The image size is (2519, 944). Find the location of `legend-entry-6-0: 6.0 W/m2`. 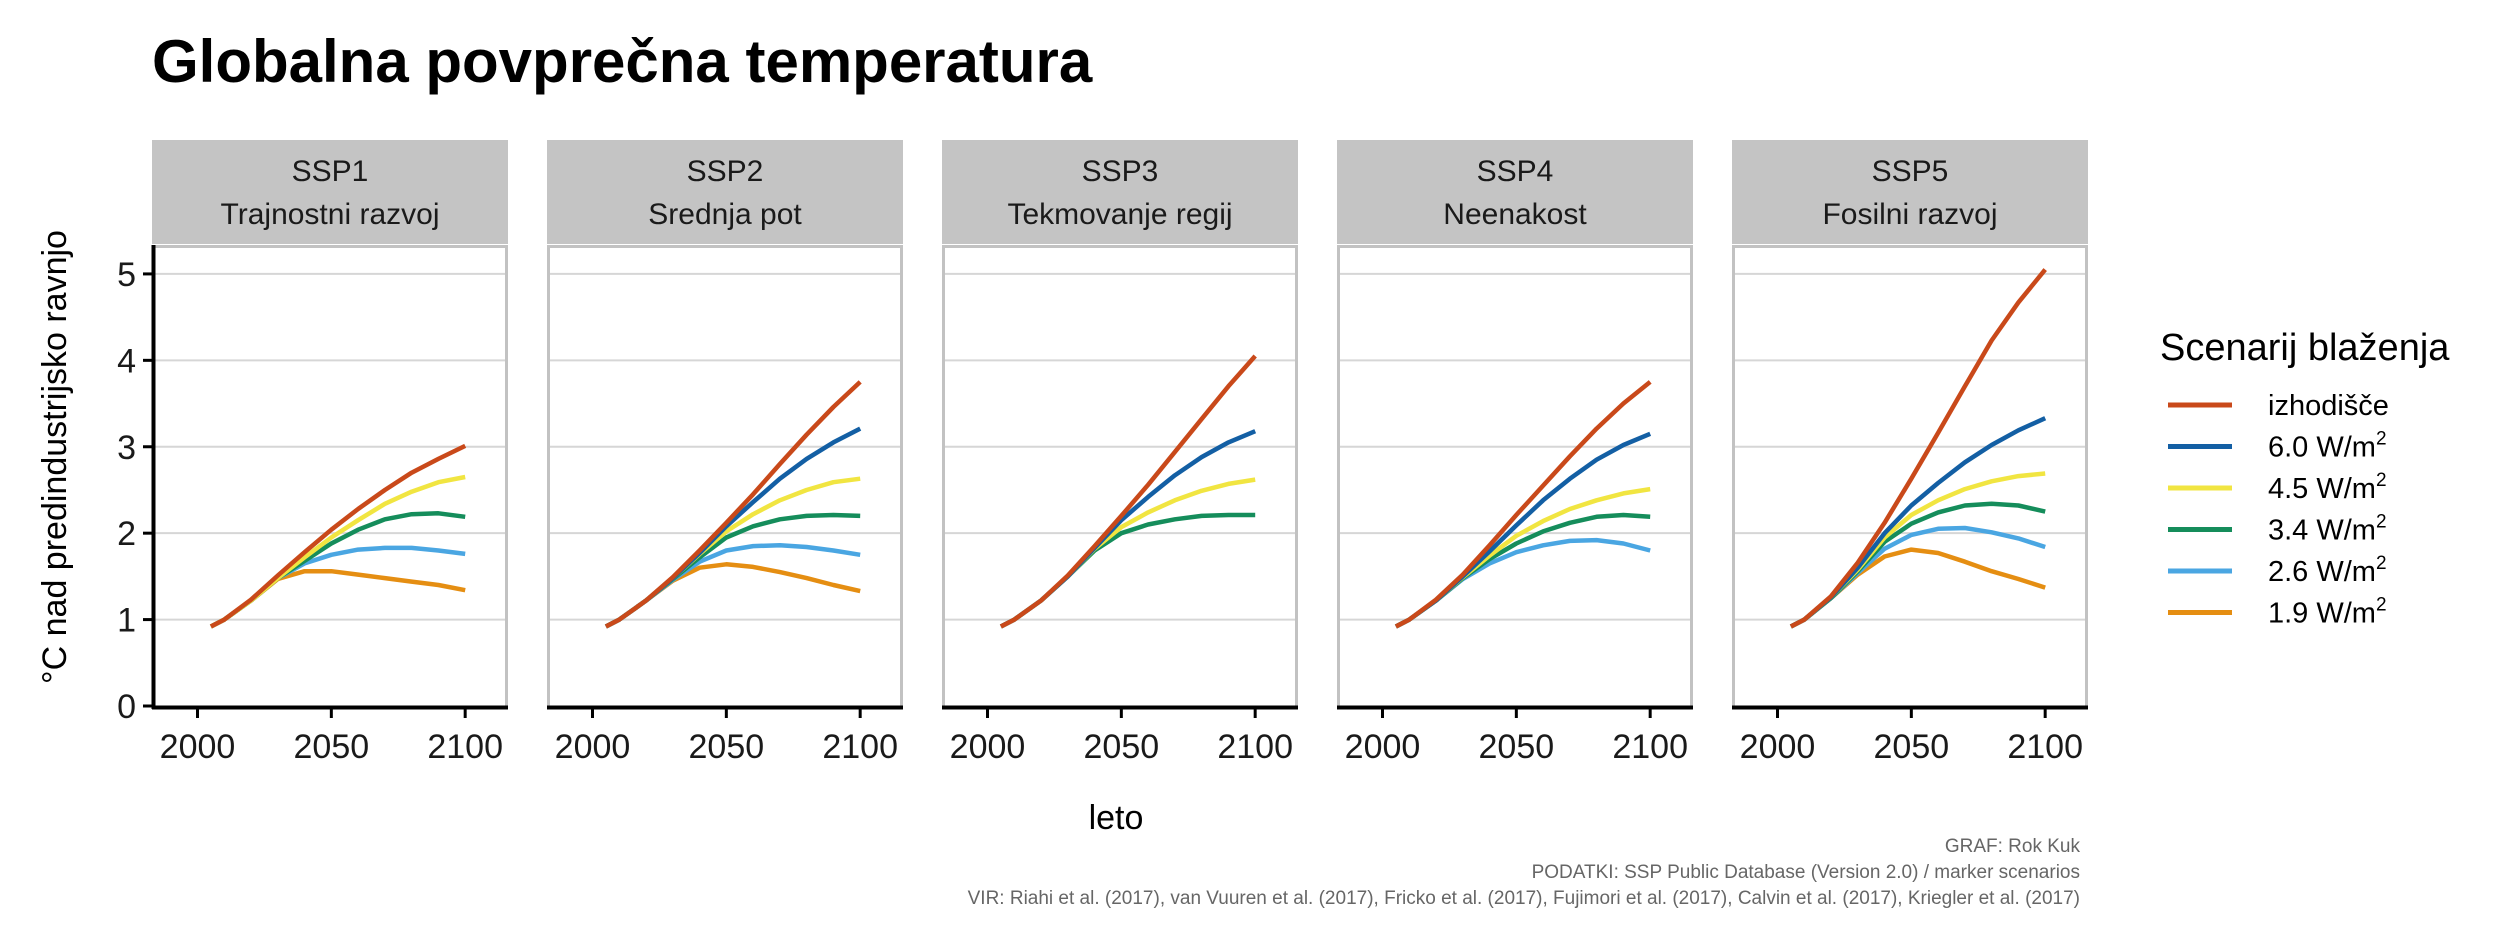

legend-entry-6-0: 6.0 W/m2 is located at coordinates (2277, 446).